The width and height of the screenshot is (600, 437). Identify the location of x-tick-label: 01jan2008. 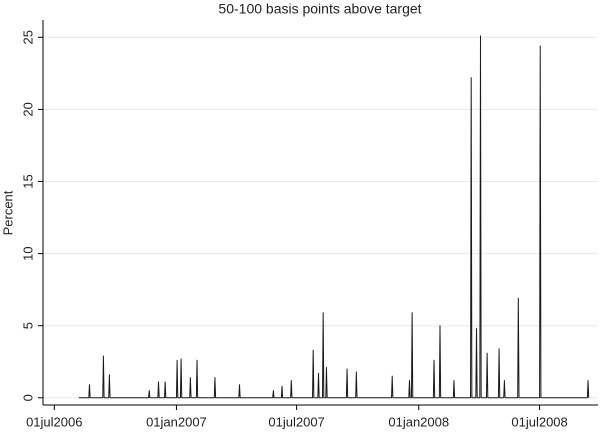
(418, 421).